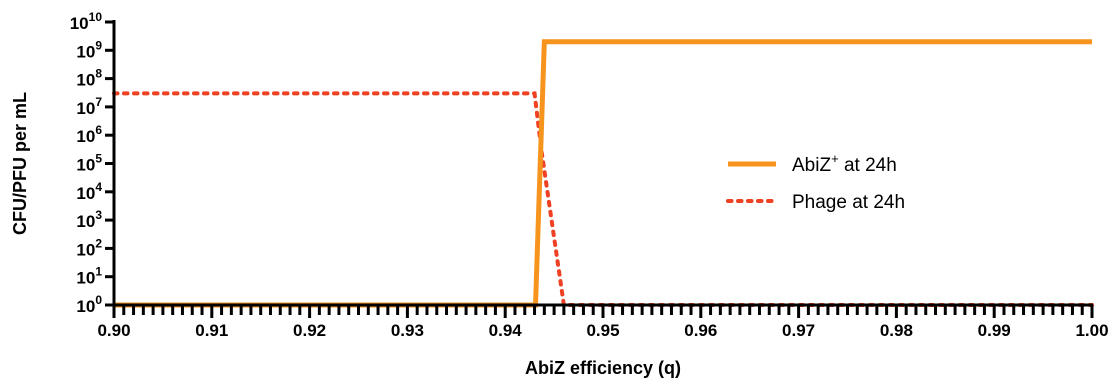  I want to click on x-tick-label: 0.93, so click(407, 330).